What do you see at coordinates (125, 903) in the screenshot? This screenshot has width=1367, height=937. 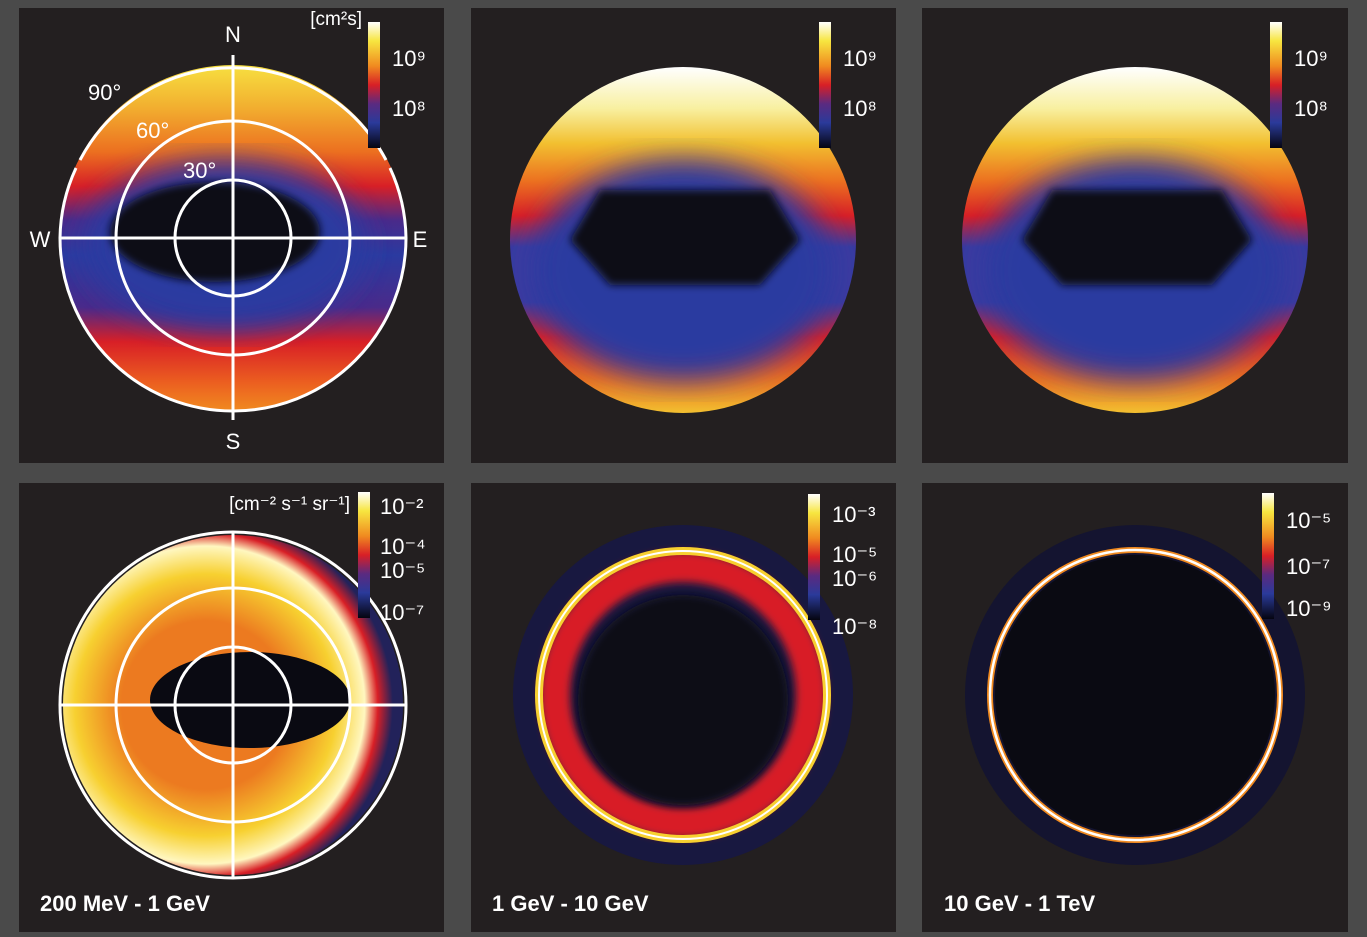 I see `energy-range: 200 MeV - 1 GeV` at bounding box center [125, 903].